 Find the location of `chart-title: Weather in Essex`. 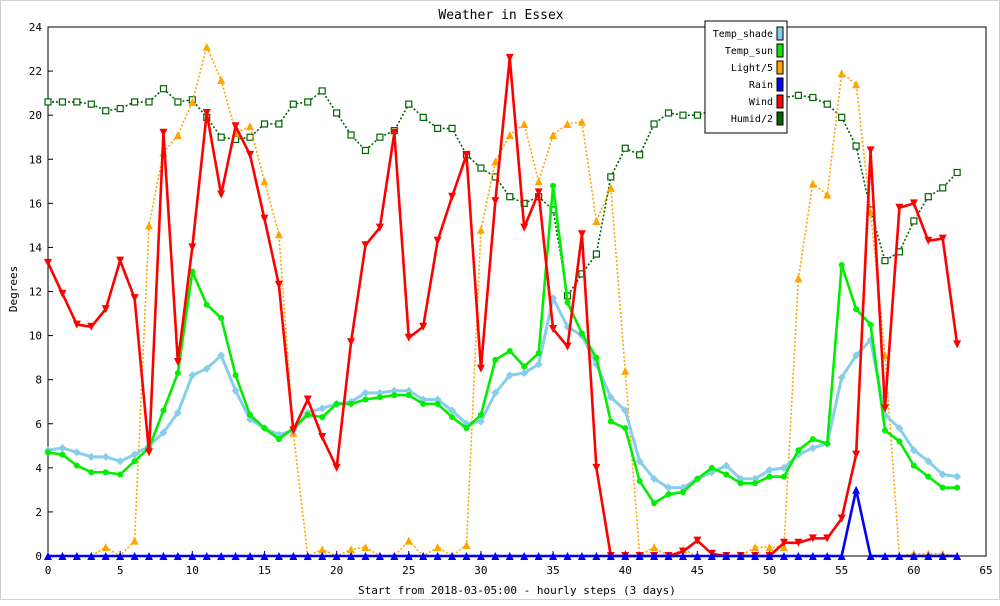

chart-title: Weather in Essex is located at coordinates (500, 15).